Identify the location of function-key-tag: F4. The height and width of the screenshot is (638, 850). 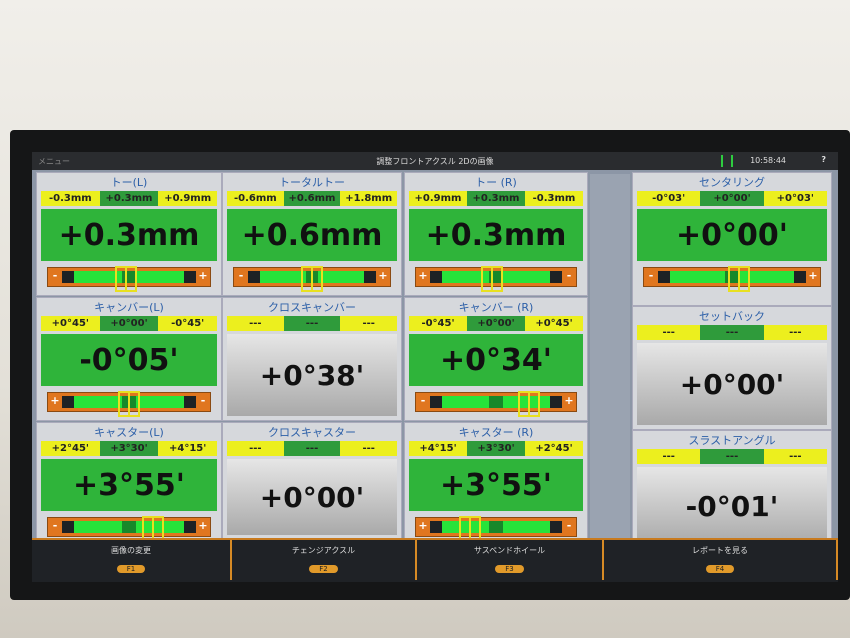
(720, 569).